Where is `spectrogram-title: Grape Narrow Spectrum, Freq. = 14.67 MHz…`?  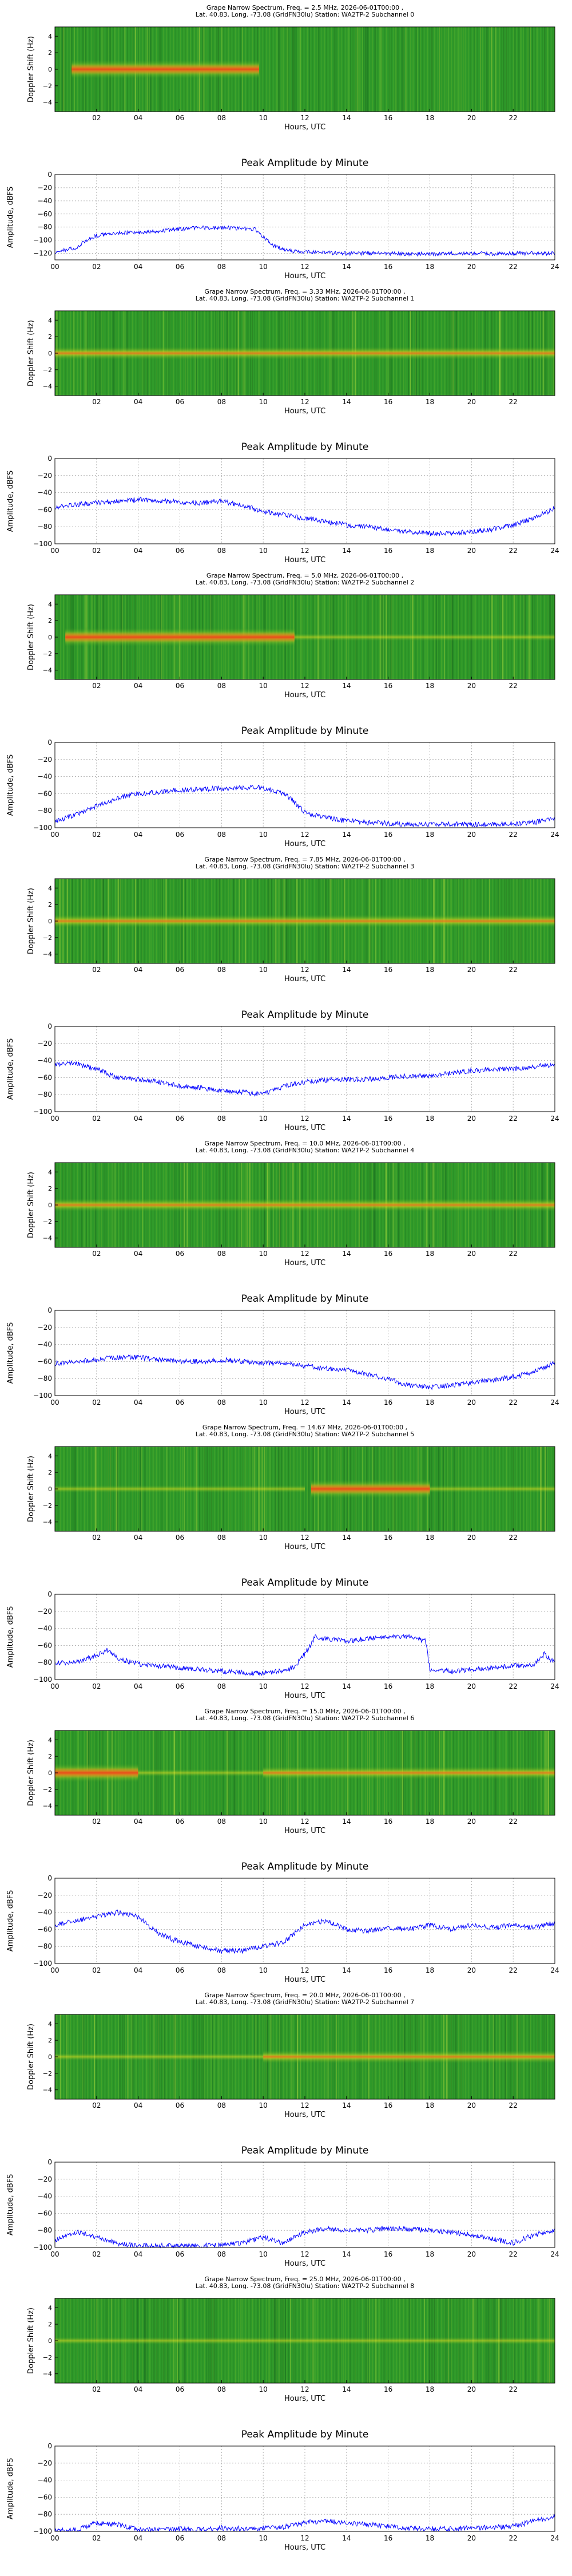 spectrogram-title: Grape Narrow Spectrum, Freq. = 14.67 MHz… is located at coordinates (304, 1427).